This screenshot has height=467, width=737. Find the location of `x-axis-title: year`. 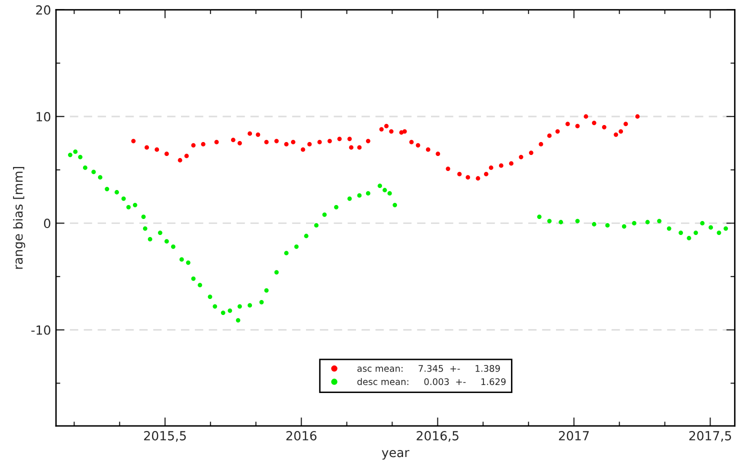

x-axis-title: year is located at coordinates (396, 455).